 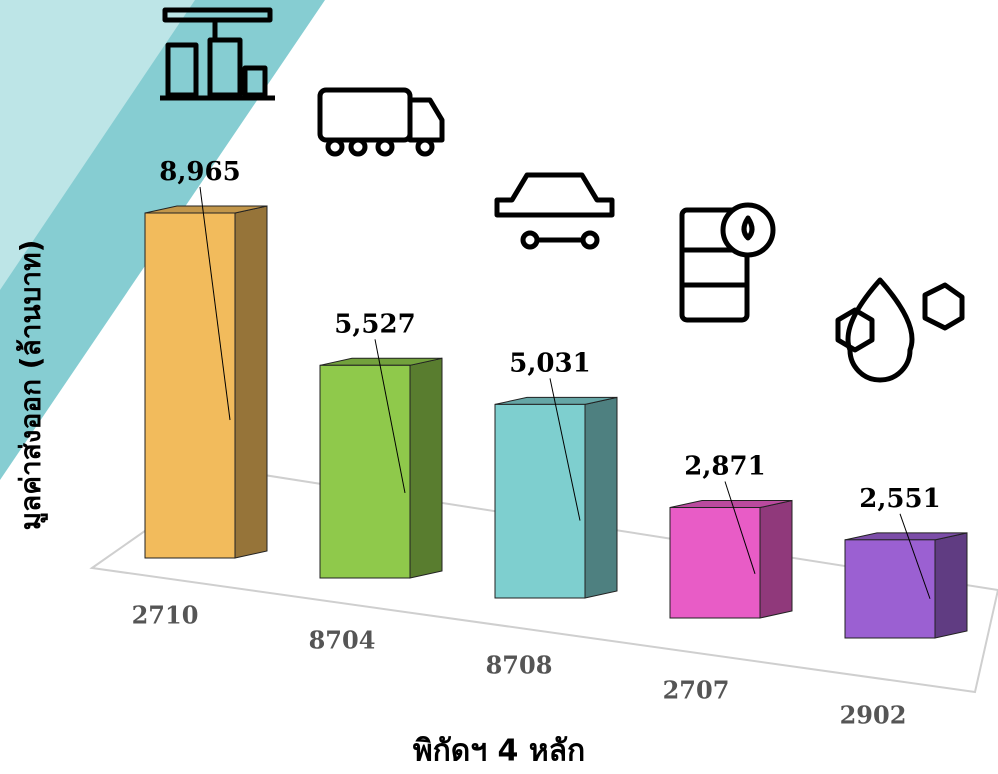 What do you see at coordinates (554, 211) in the screenshot?
I see `car-icon` at bounding box center [554, 211].